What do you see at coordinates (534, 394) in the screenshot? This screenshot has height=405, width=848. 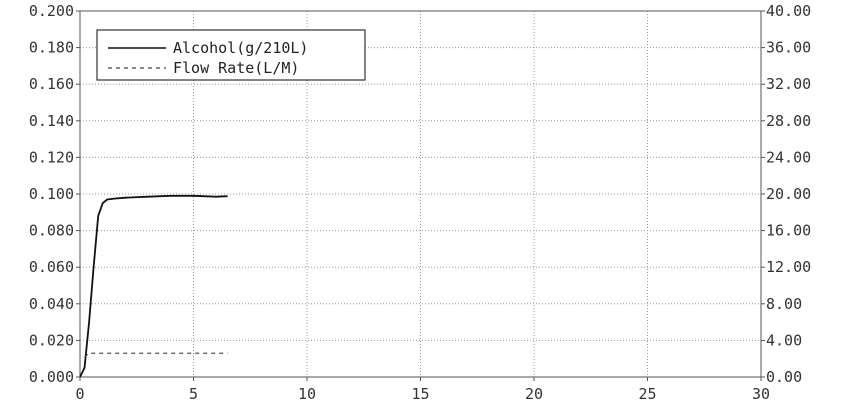 I see `x-tick-label: 20` at bounding box center [534, 394].